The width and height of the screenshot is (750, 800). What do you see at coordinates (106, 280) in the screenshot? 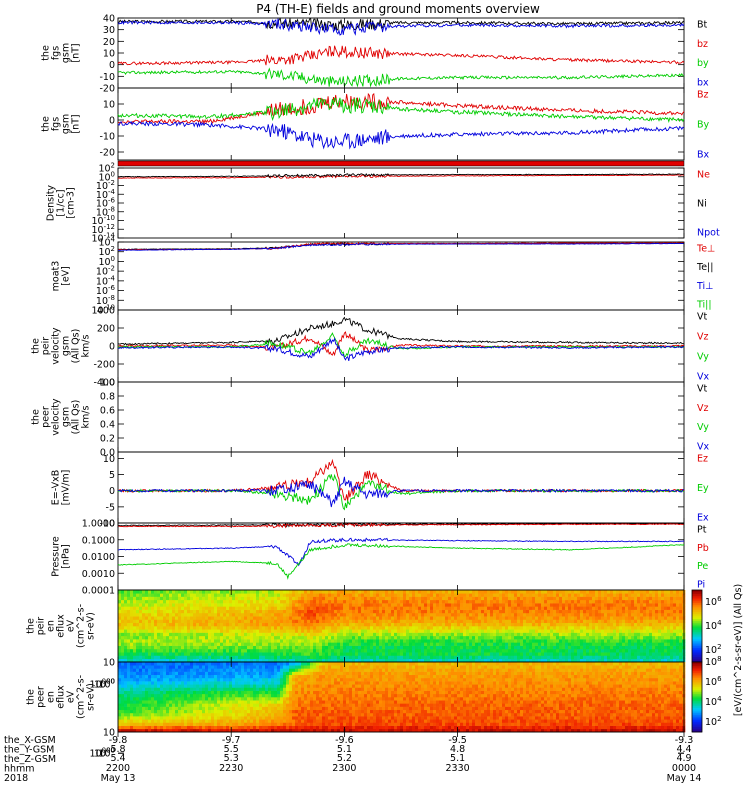
I see `y-tick-label: 10-4` at bounding box center [106, 280].